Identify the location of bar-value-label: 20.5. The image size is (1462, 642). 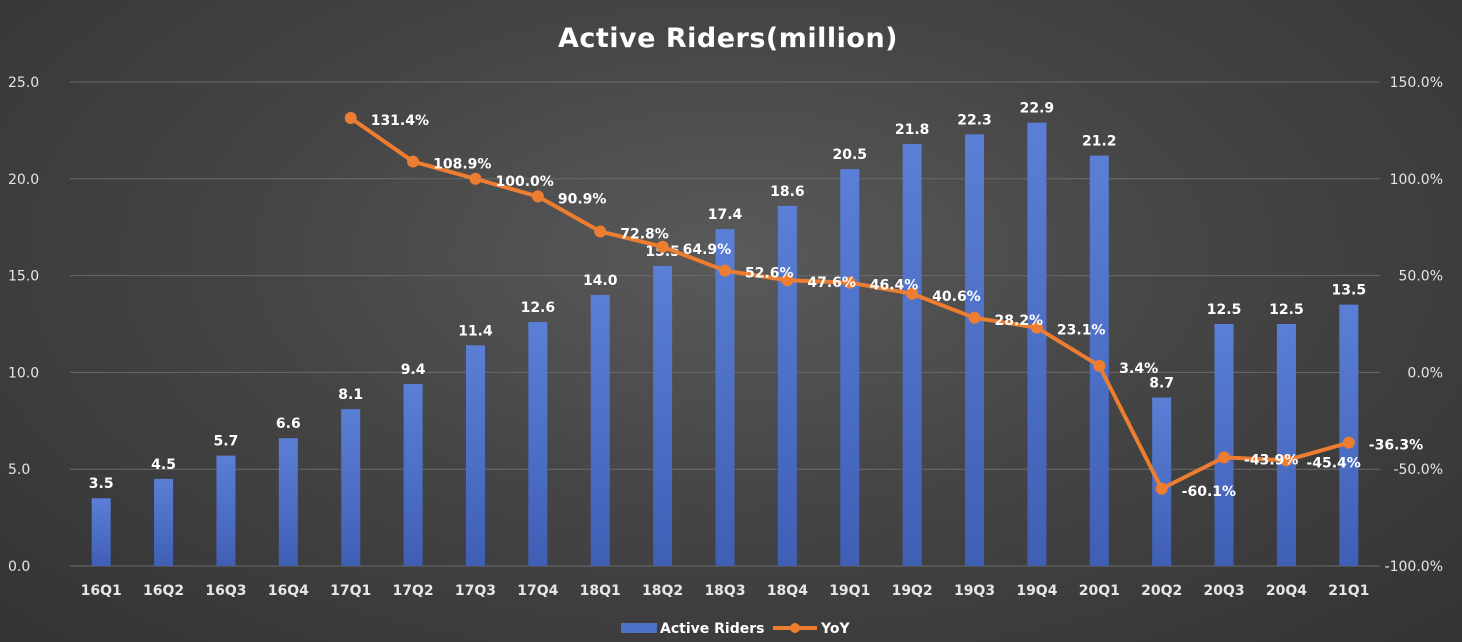
(849, 155).